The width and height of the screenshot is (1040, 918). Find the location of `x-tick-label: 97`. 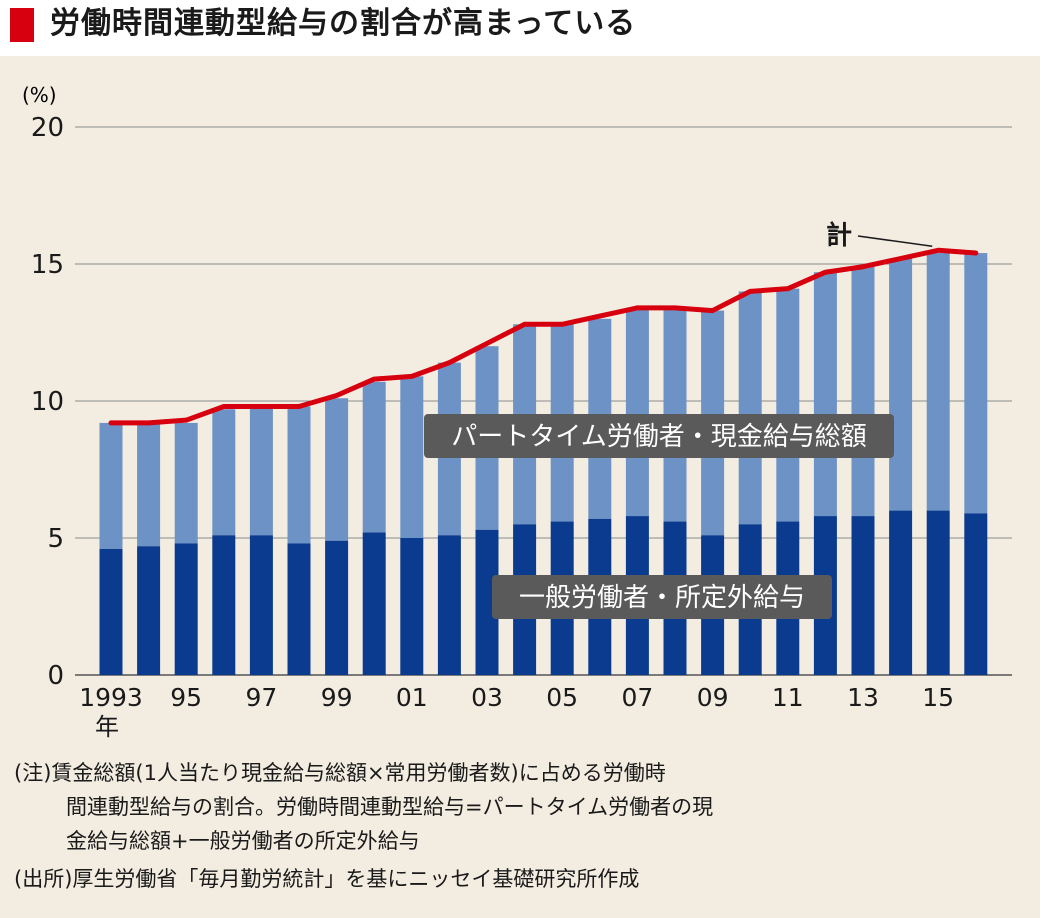

x-tick-label: 97 is located at coordinates (261, 697).